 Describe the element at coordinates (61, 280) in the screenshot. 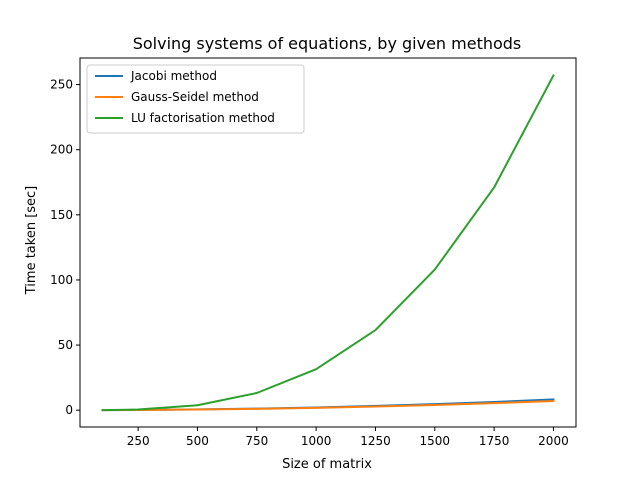

I see `y-tick-label-2: 100` at that location.